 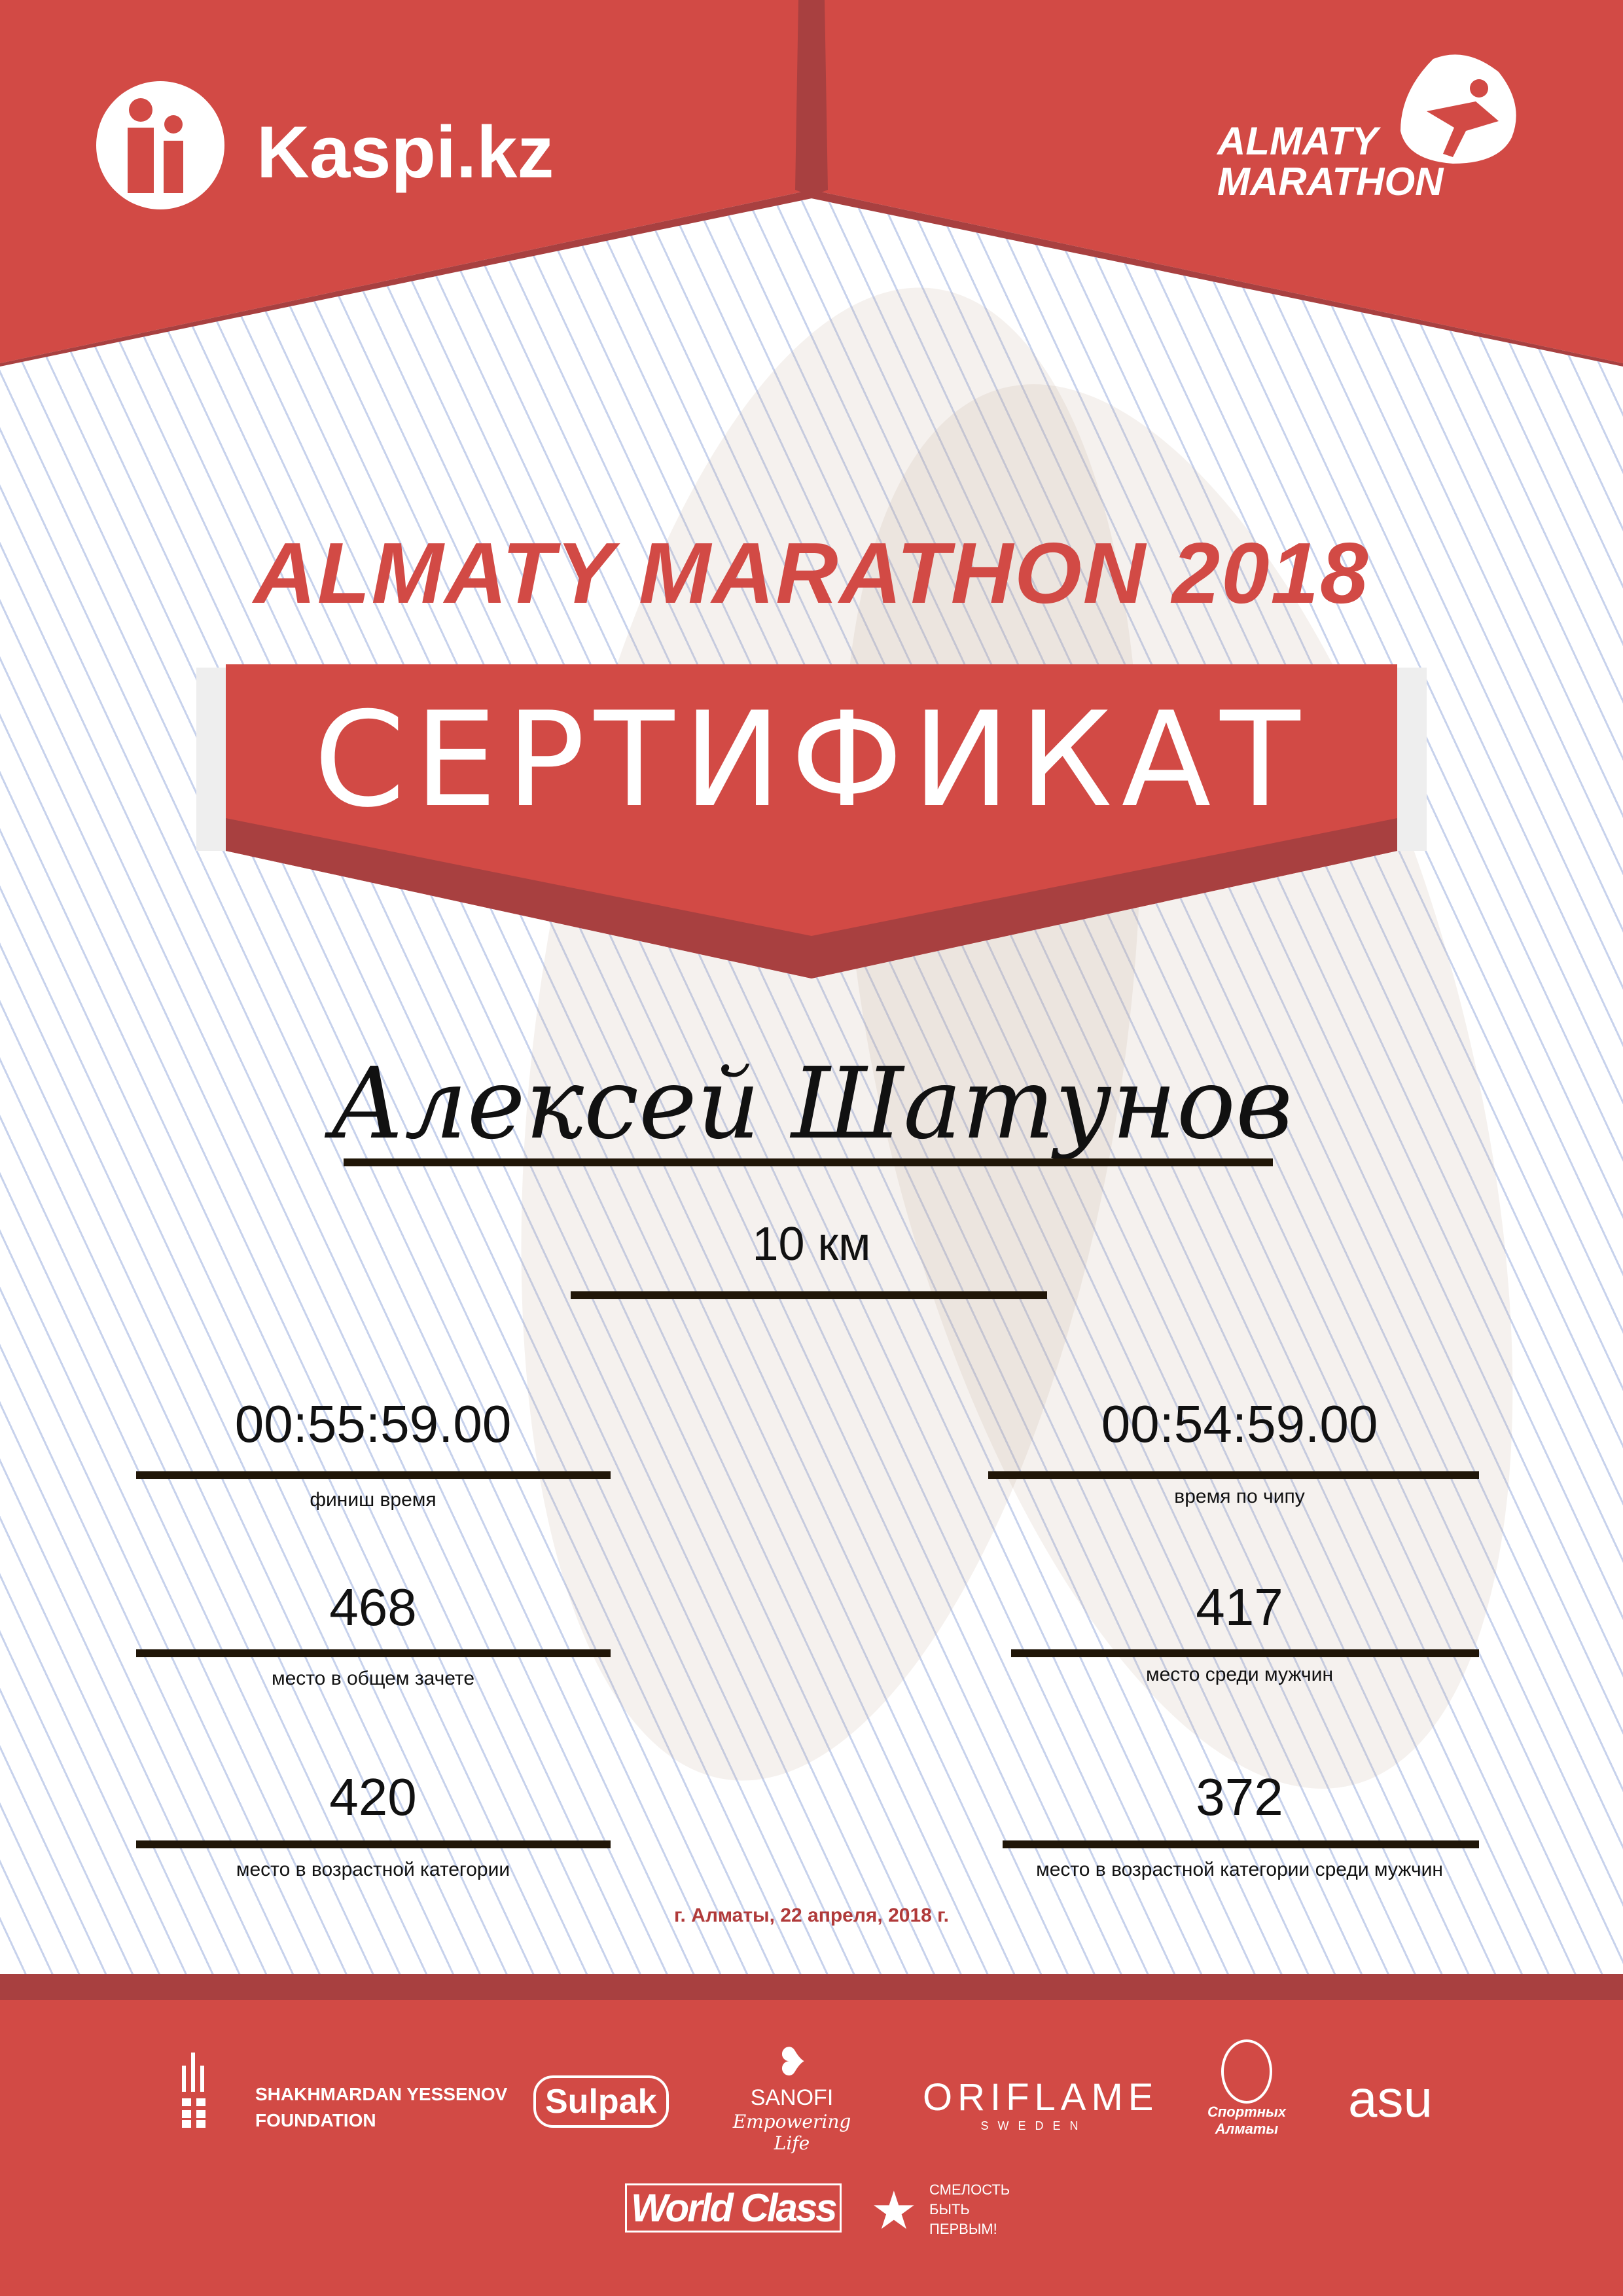 What do you see at coordinates (894, 2210) in the screenshot?
I see `runner-figure-icon: ★` at bounding box center [894, 2210].